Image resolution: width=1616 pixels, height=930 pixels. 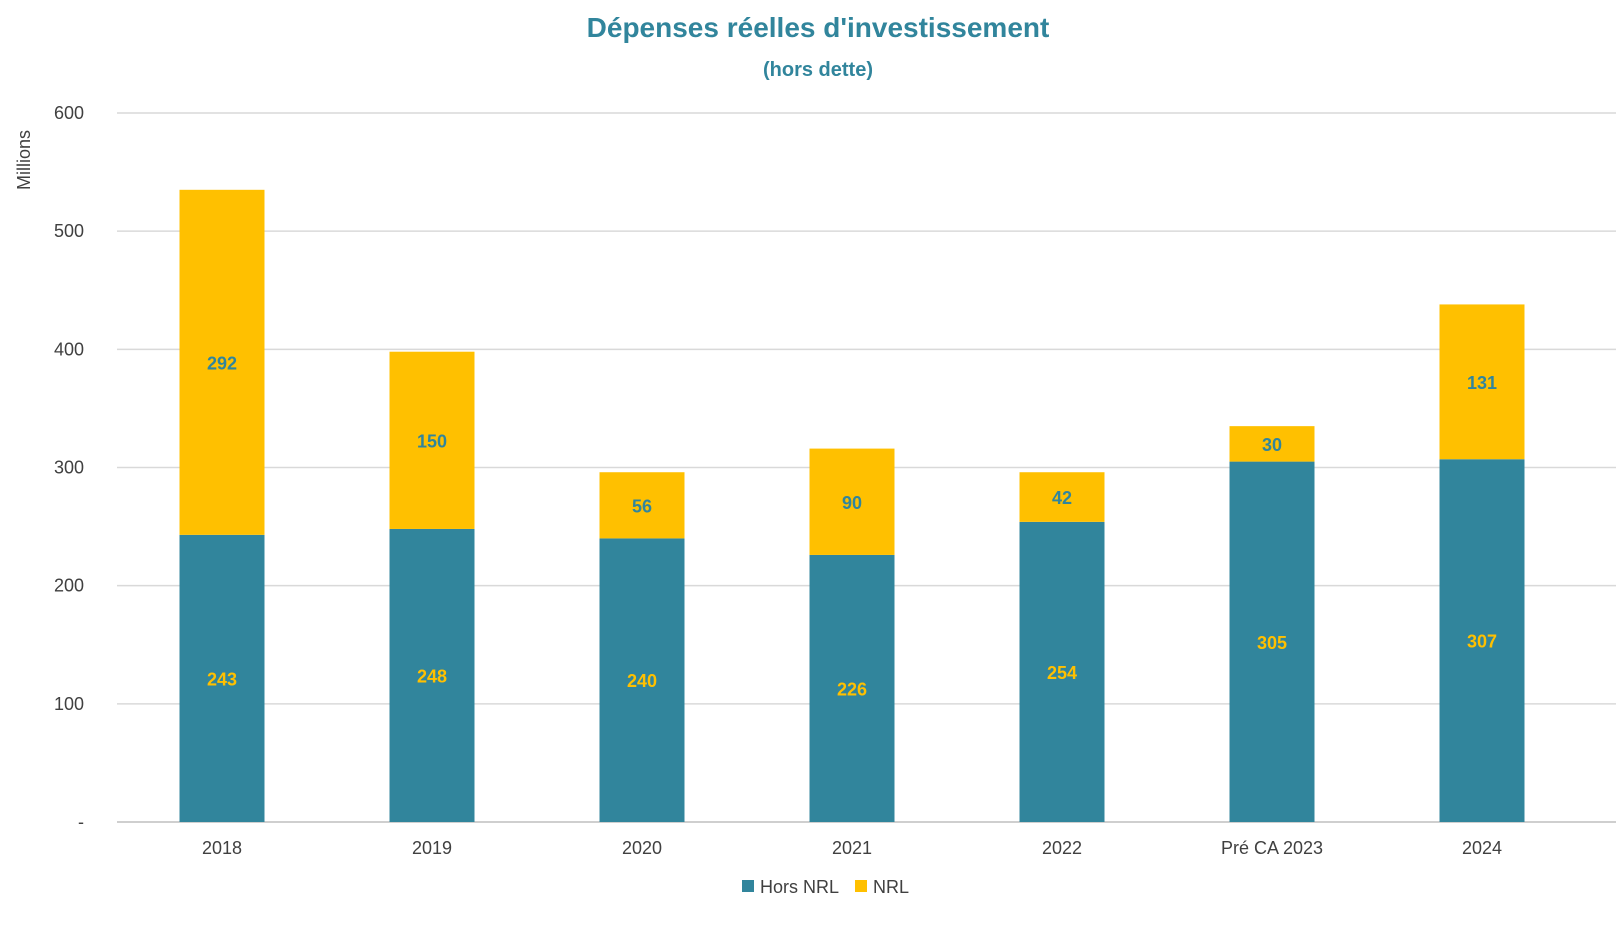 I want to click on data-label: 240, so click(x=642, y=681).